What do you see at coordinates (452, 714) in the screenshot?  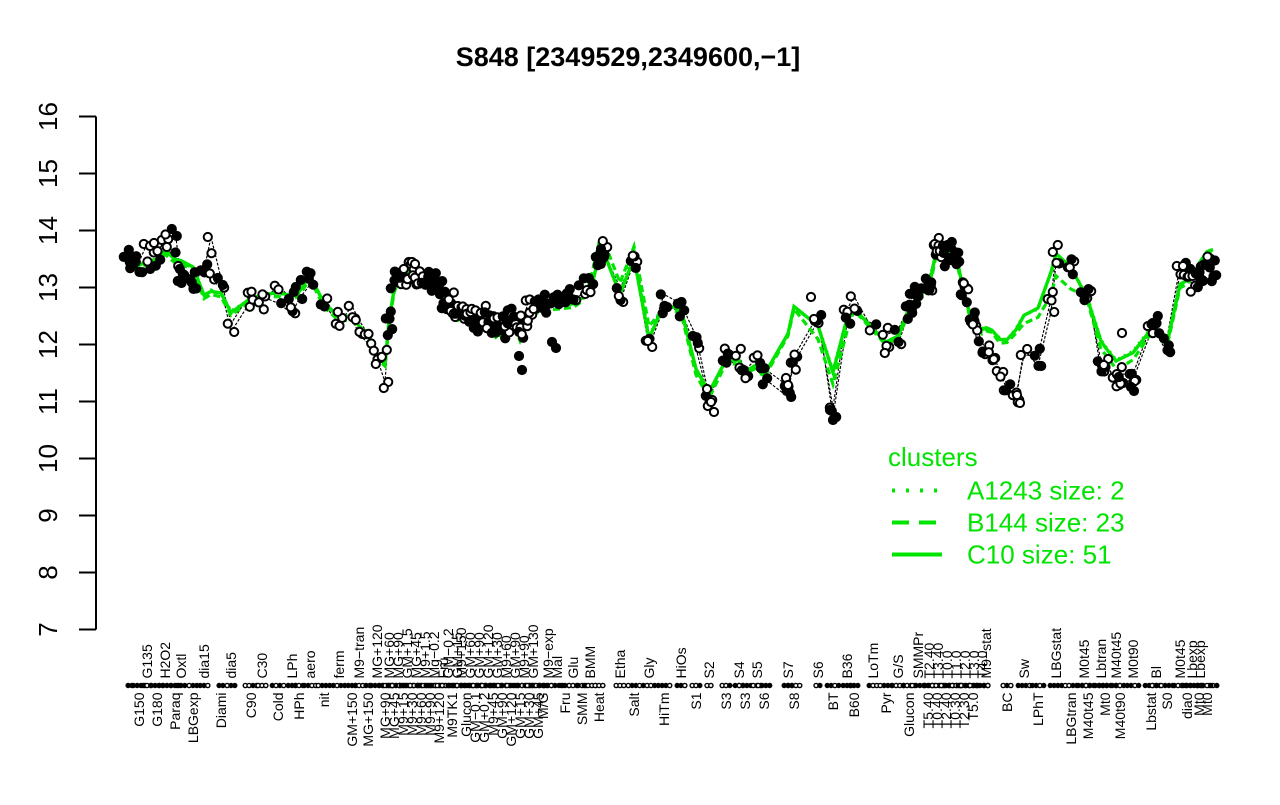 I see `svg-text: M9TK1` at bounding box center [452, 714].